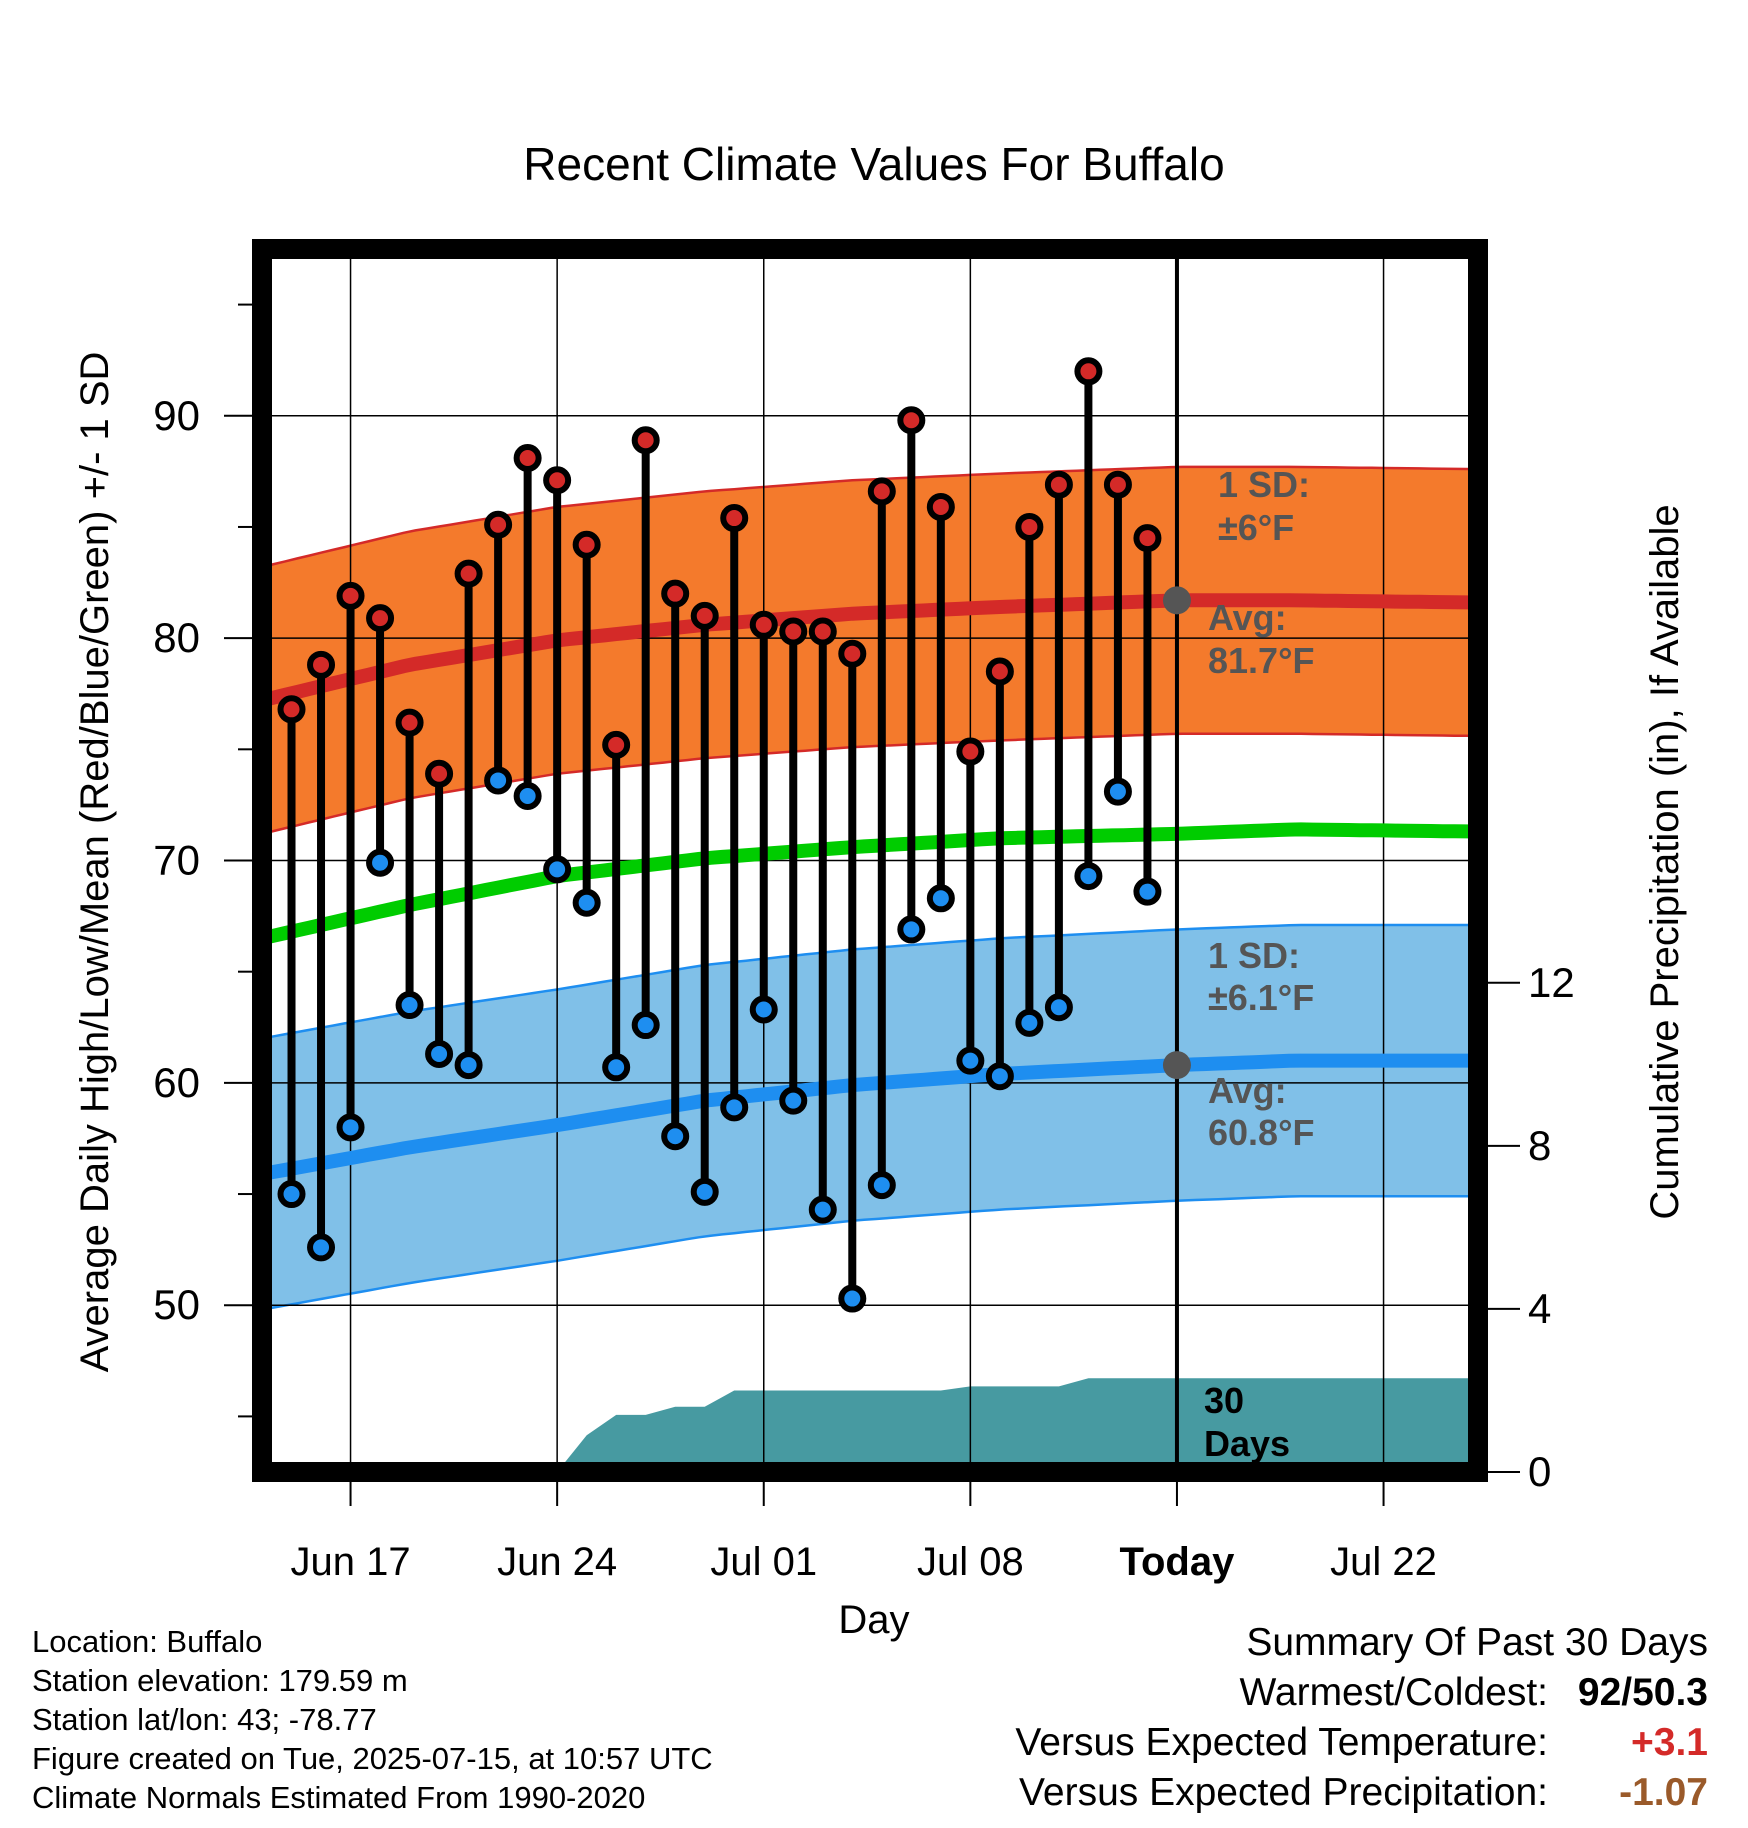  I want to click on location-text: Location: Buffalo, so click(147, 1641).